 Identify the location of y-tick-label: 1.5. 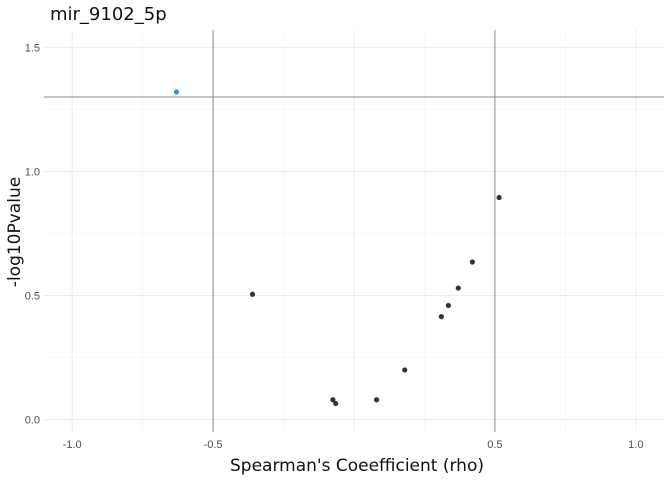
(32, 48).